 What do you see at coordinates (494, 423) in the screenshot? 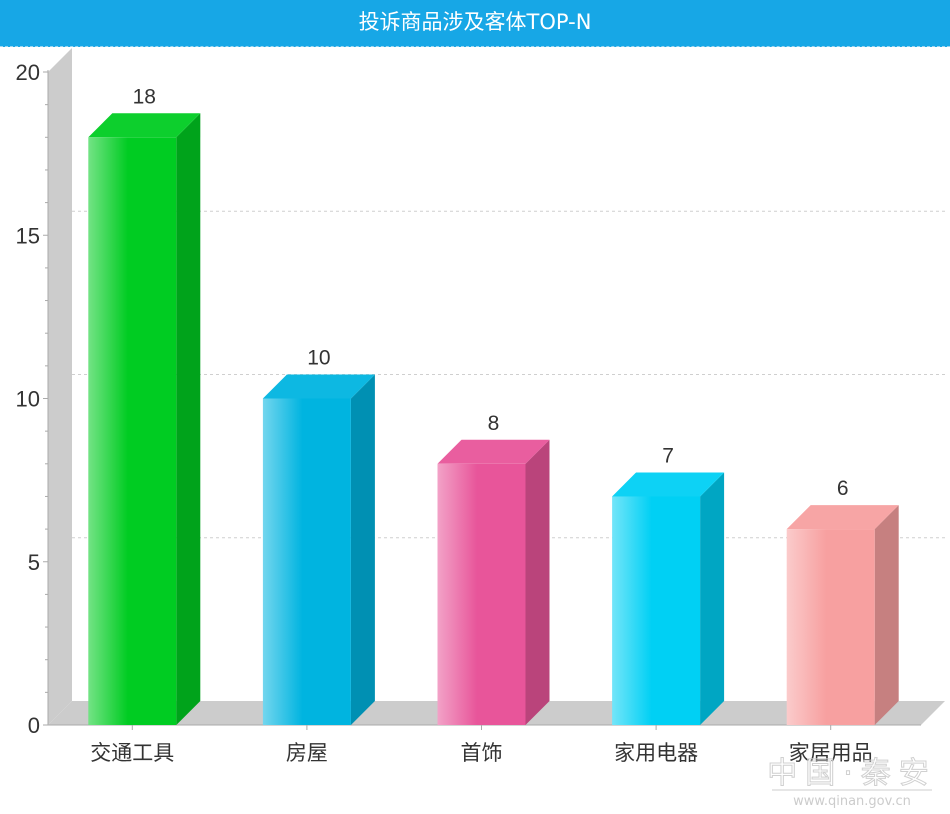
I see `data-label: 8` at bounding box center [494, 423].